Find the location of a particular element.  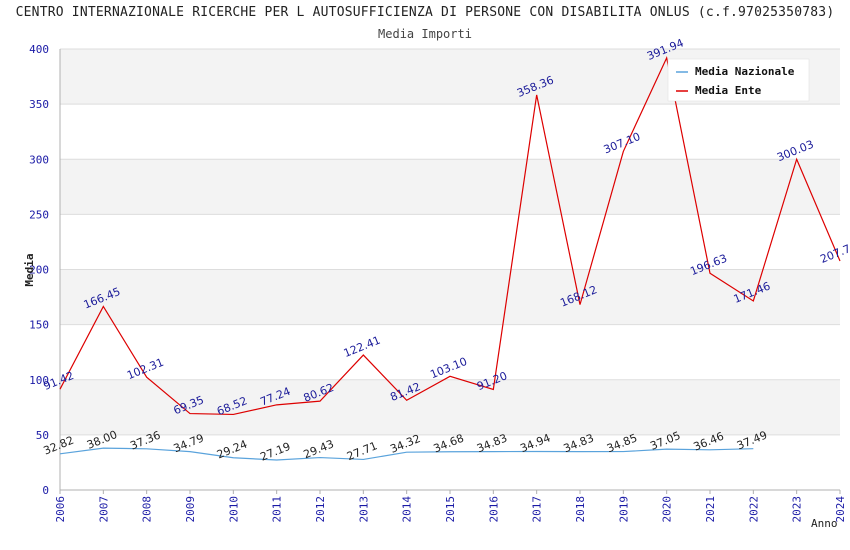

chart-subtitle: Media Importi is located at coordinates (425, 34).